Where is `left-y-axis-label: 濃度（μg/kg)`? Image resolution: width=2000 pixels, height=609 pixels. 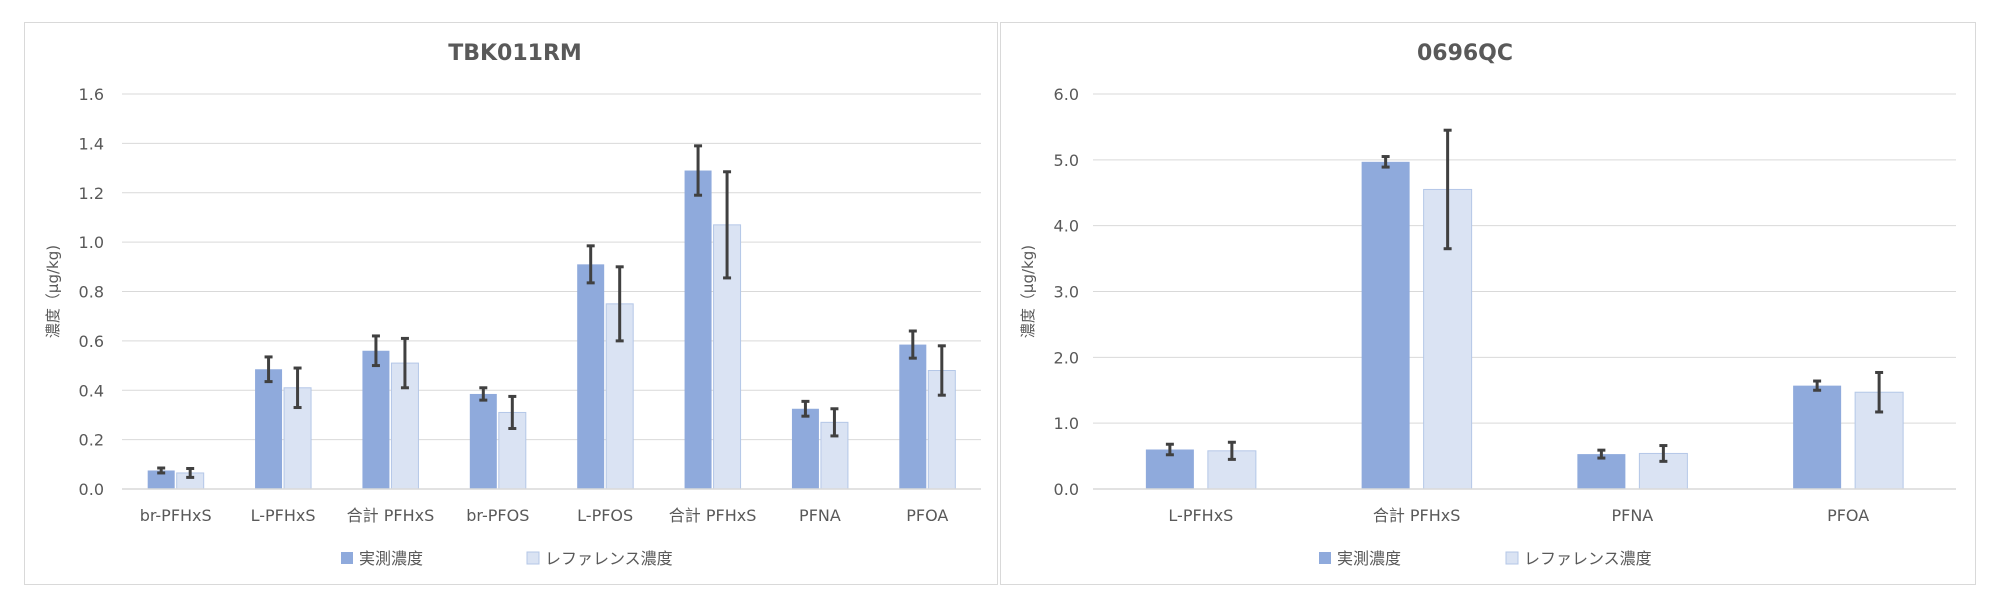
left-y-axis-label: 濃度（μg/kg) is located at coordinates (53, 291).